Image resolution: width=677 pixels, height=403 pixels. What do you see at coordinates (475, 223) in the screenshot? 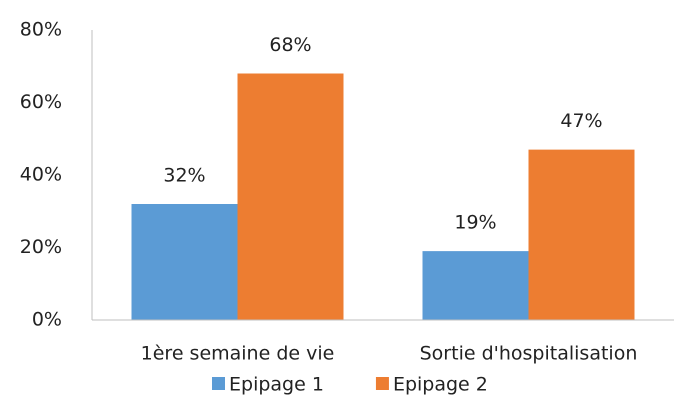
I see `data-label: 19%` at bounding box center [475, 223].